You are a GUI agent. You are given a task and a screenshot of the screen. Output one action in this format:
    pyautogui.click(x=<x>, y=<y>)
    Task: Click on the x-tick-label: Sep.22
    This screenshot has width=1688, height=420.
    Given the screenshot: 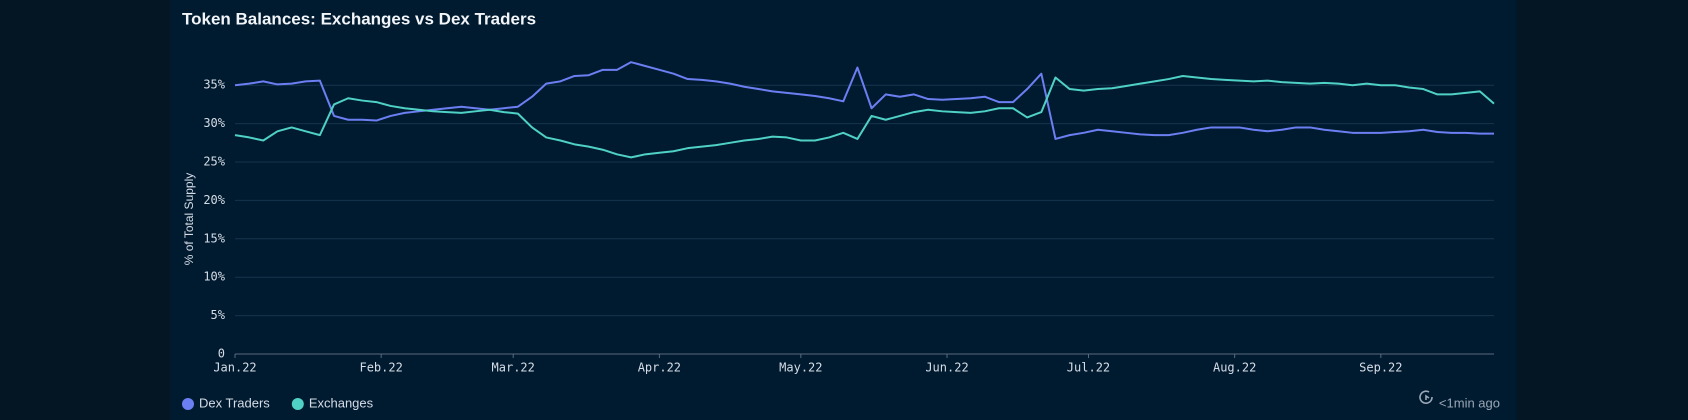 What is the action you would take?
    pyautogui.click(x=1380, y=368)
    